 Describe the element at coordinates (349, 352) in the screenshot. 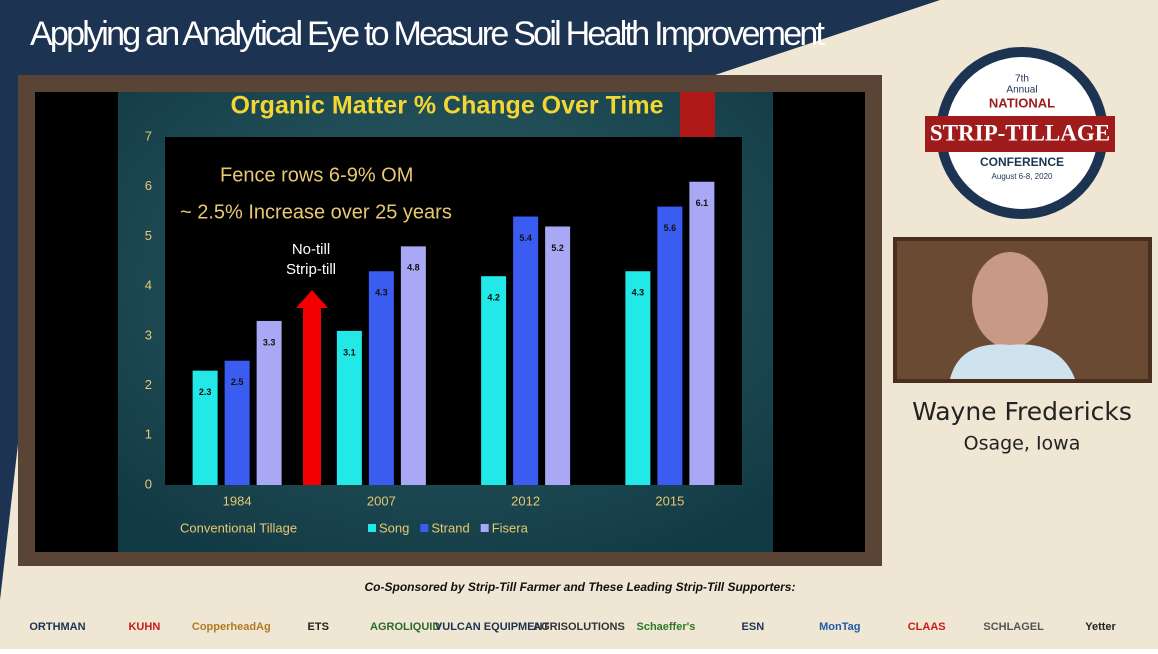

I see `data-label: 3.1` at that location.